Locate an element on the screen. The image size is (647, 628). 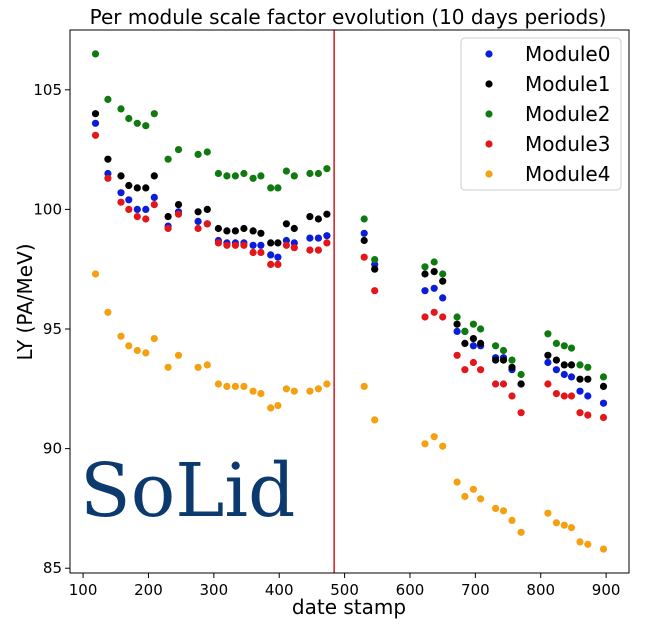
y-tick-label-100: 100 is located at coordinates (47, 209).